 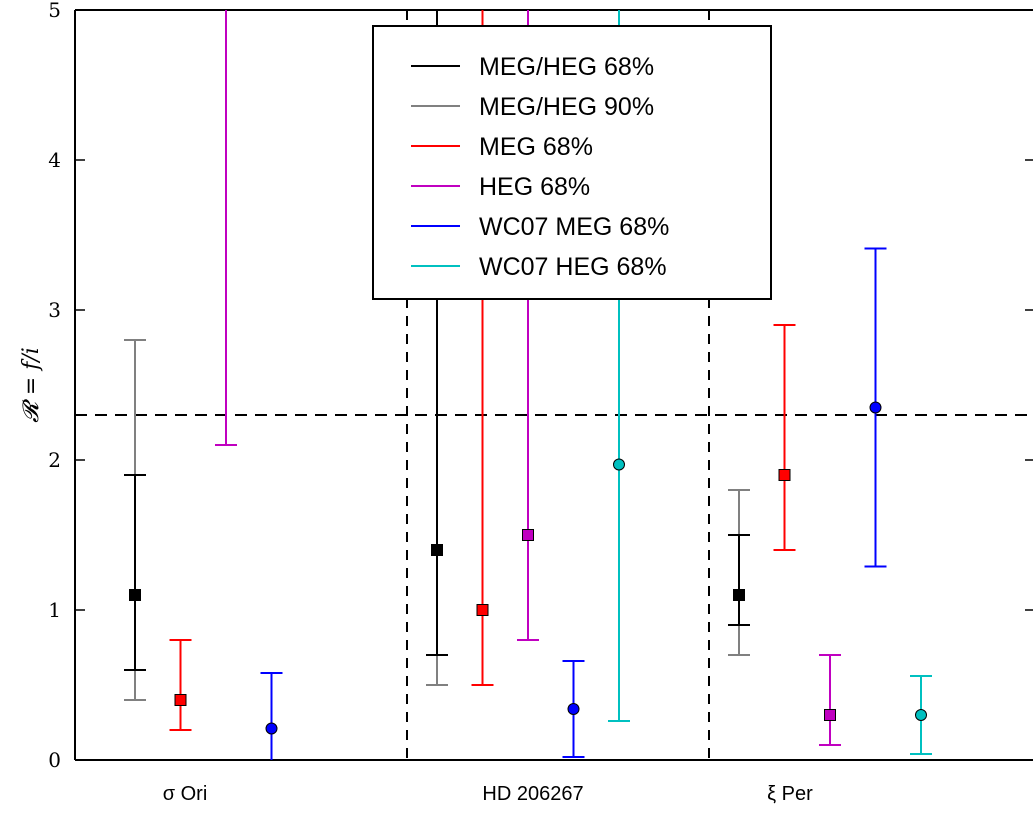 What do you see at coordinates (790, 794) in the screenshot?
I see `category-label: ξ Per` at bounding box center [790, 794].